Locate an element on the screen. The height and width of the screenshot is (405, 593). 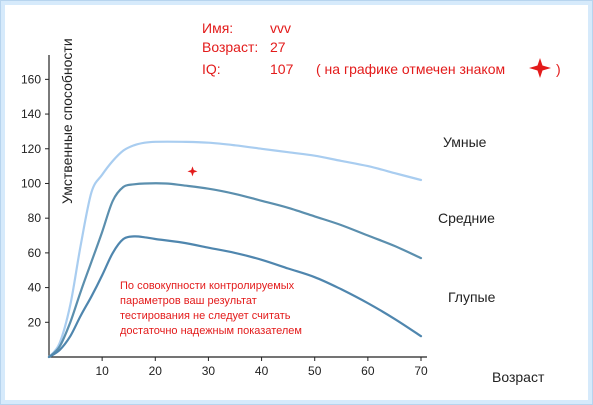
series-label-average: Средние is located at coordinates (466, 218).